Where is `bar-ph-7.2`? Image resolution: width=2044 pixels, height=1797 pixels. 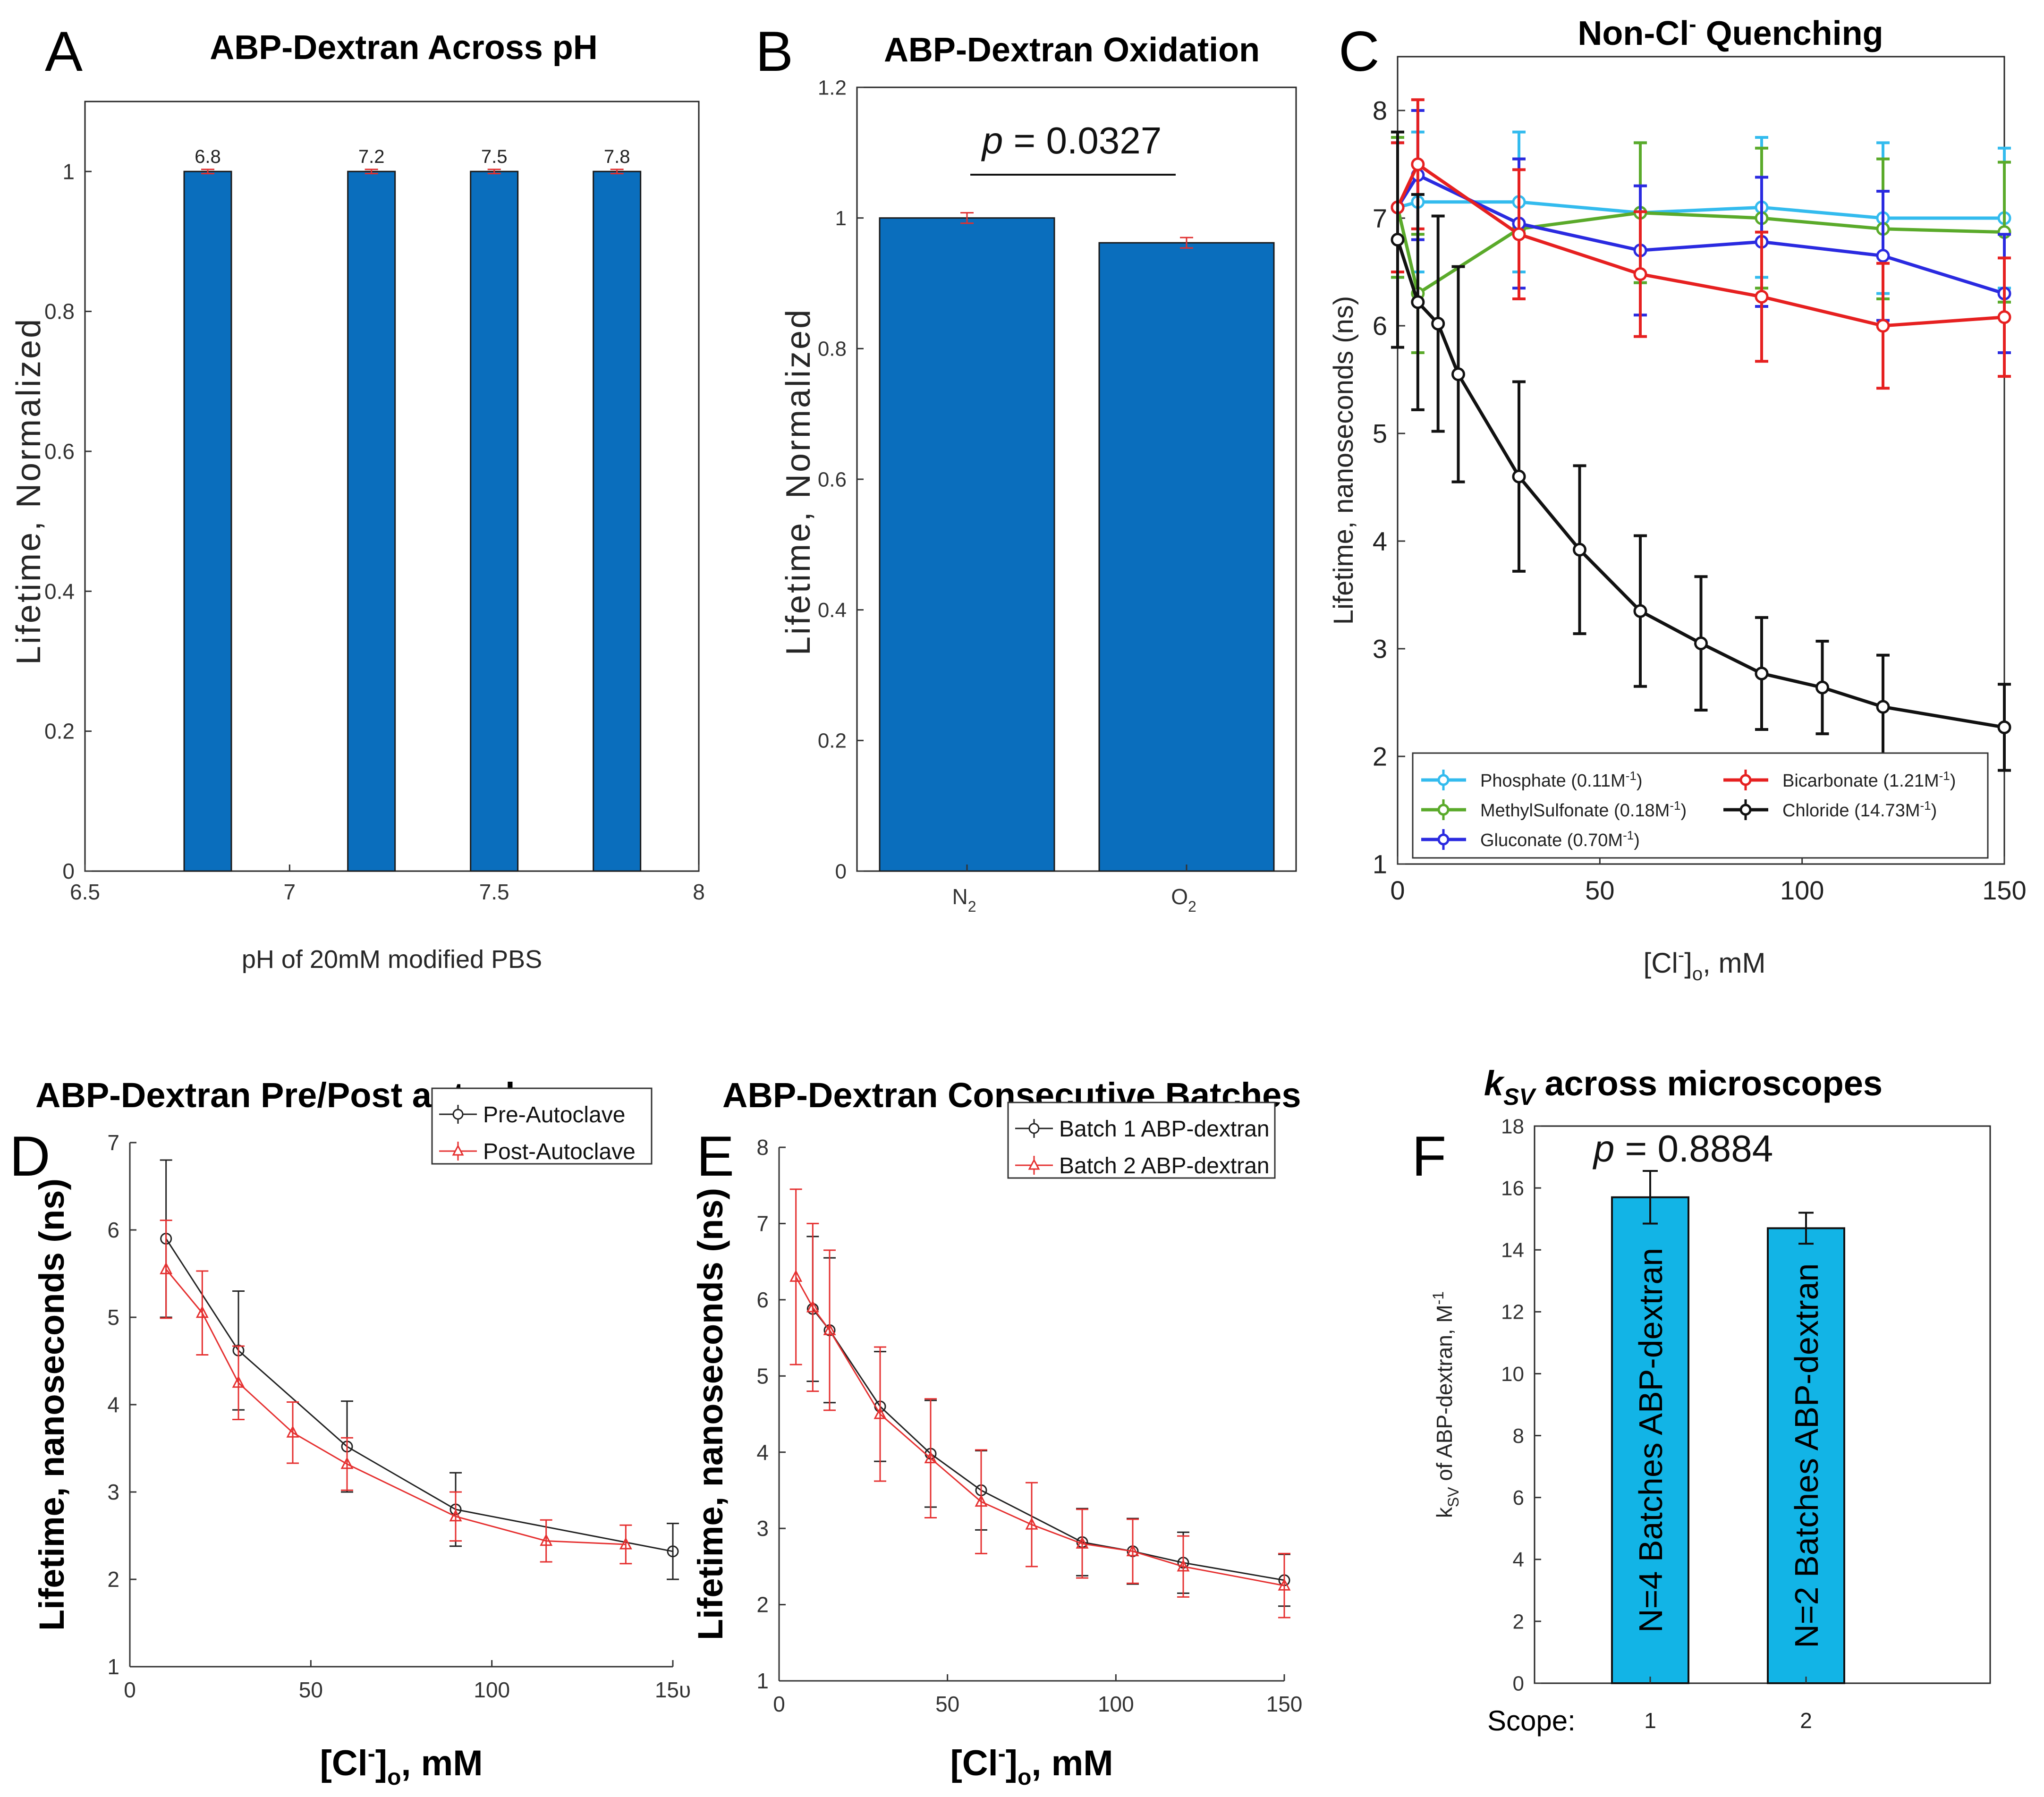 bar-ph-7.2 is located at coordinates (371, 521).